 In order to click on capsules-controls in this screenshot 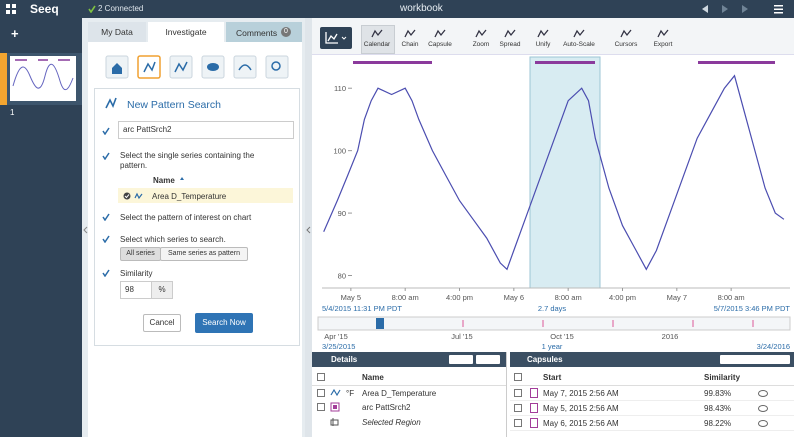, I will do `click(755, 359)`.